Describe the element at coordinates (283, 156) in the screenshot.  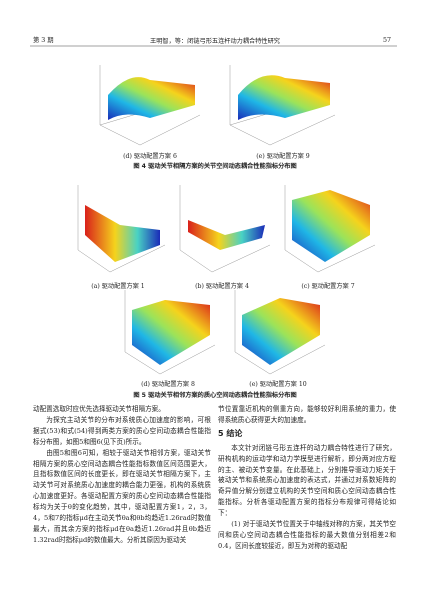
I see `subcaption: (e) 驱动配置方案 9` at that location.